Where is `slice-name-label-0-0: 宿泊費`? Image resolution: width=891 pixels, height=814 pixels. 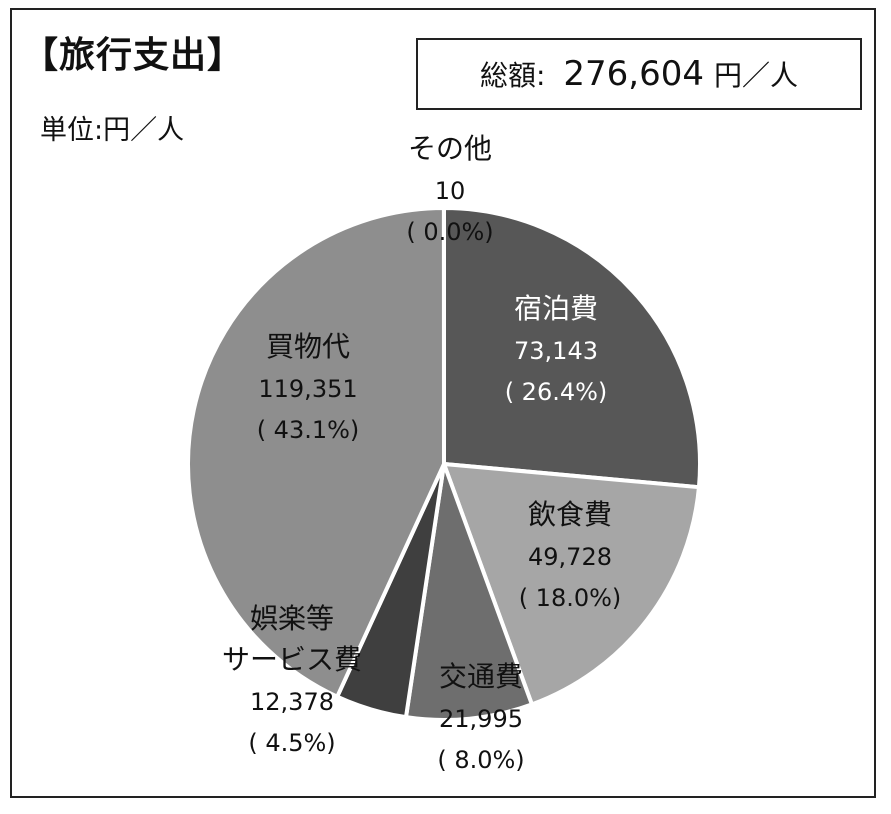
slice-name-label-0-0: 宿泊費 is located at coordinates (556, 308).